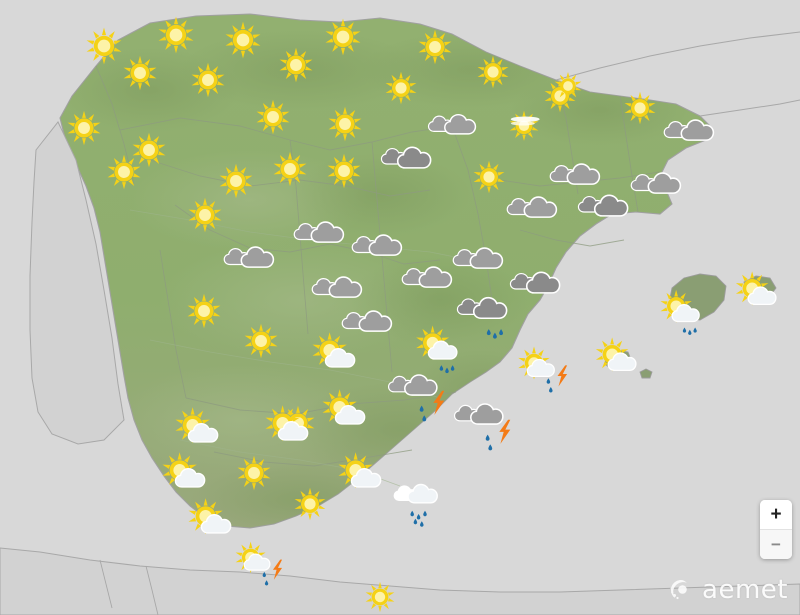  What do you see at coordinates (417, 502) in the screenshot?
I see `weather-icon-rain` at bounding box center [417, 502].